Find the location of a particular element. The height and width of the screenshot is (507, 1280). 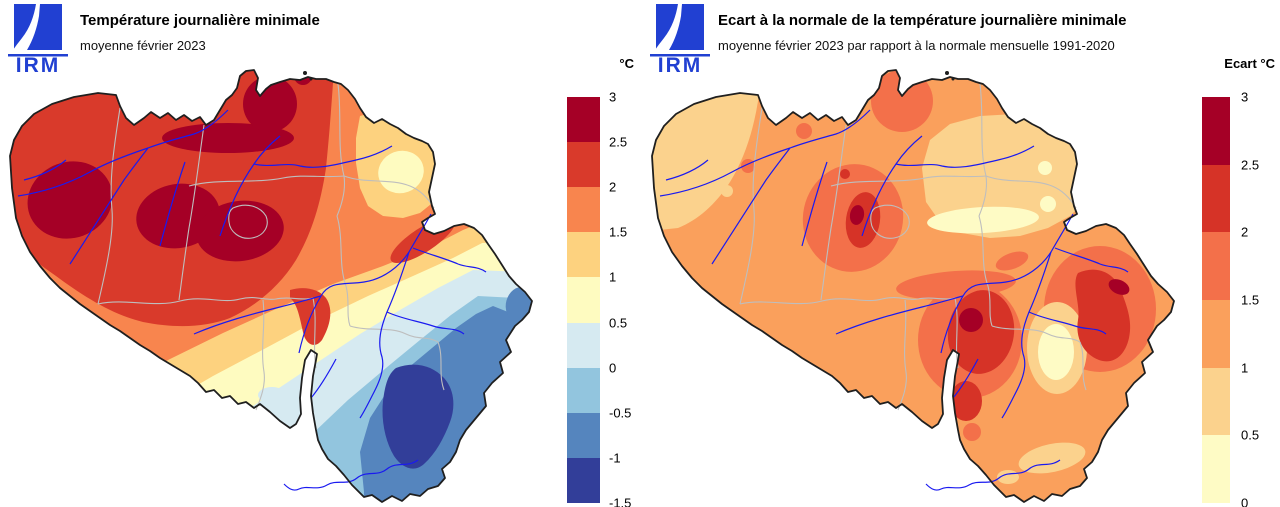

colorbar-tick-label: -1.5 is located at coordinates (620, 501).